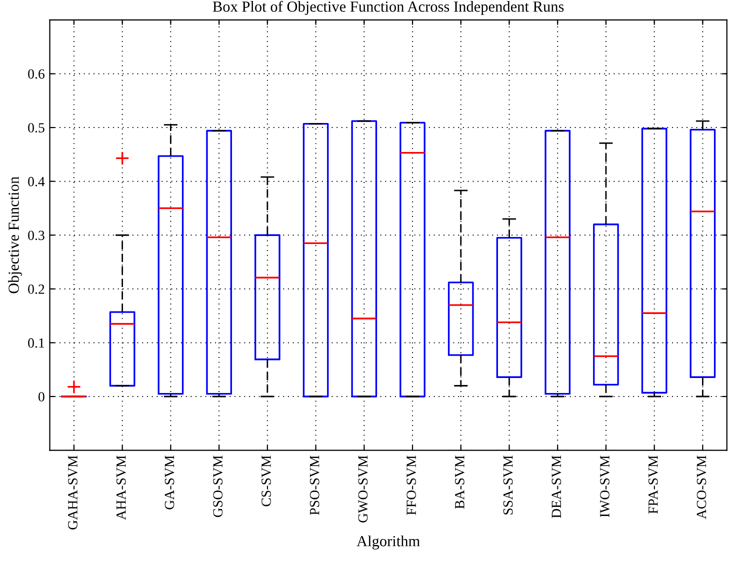 Image resolution: width=732 pixels, height=570 pixels. I want to click on x-tick-label: AHA-SVM, so click(121, 488).